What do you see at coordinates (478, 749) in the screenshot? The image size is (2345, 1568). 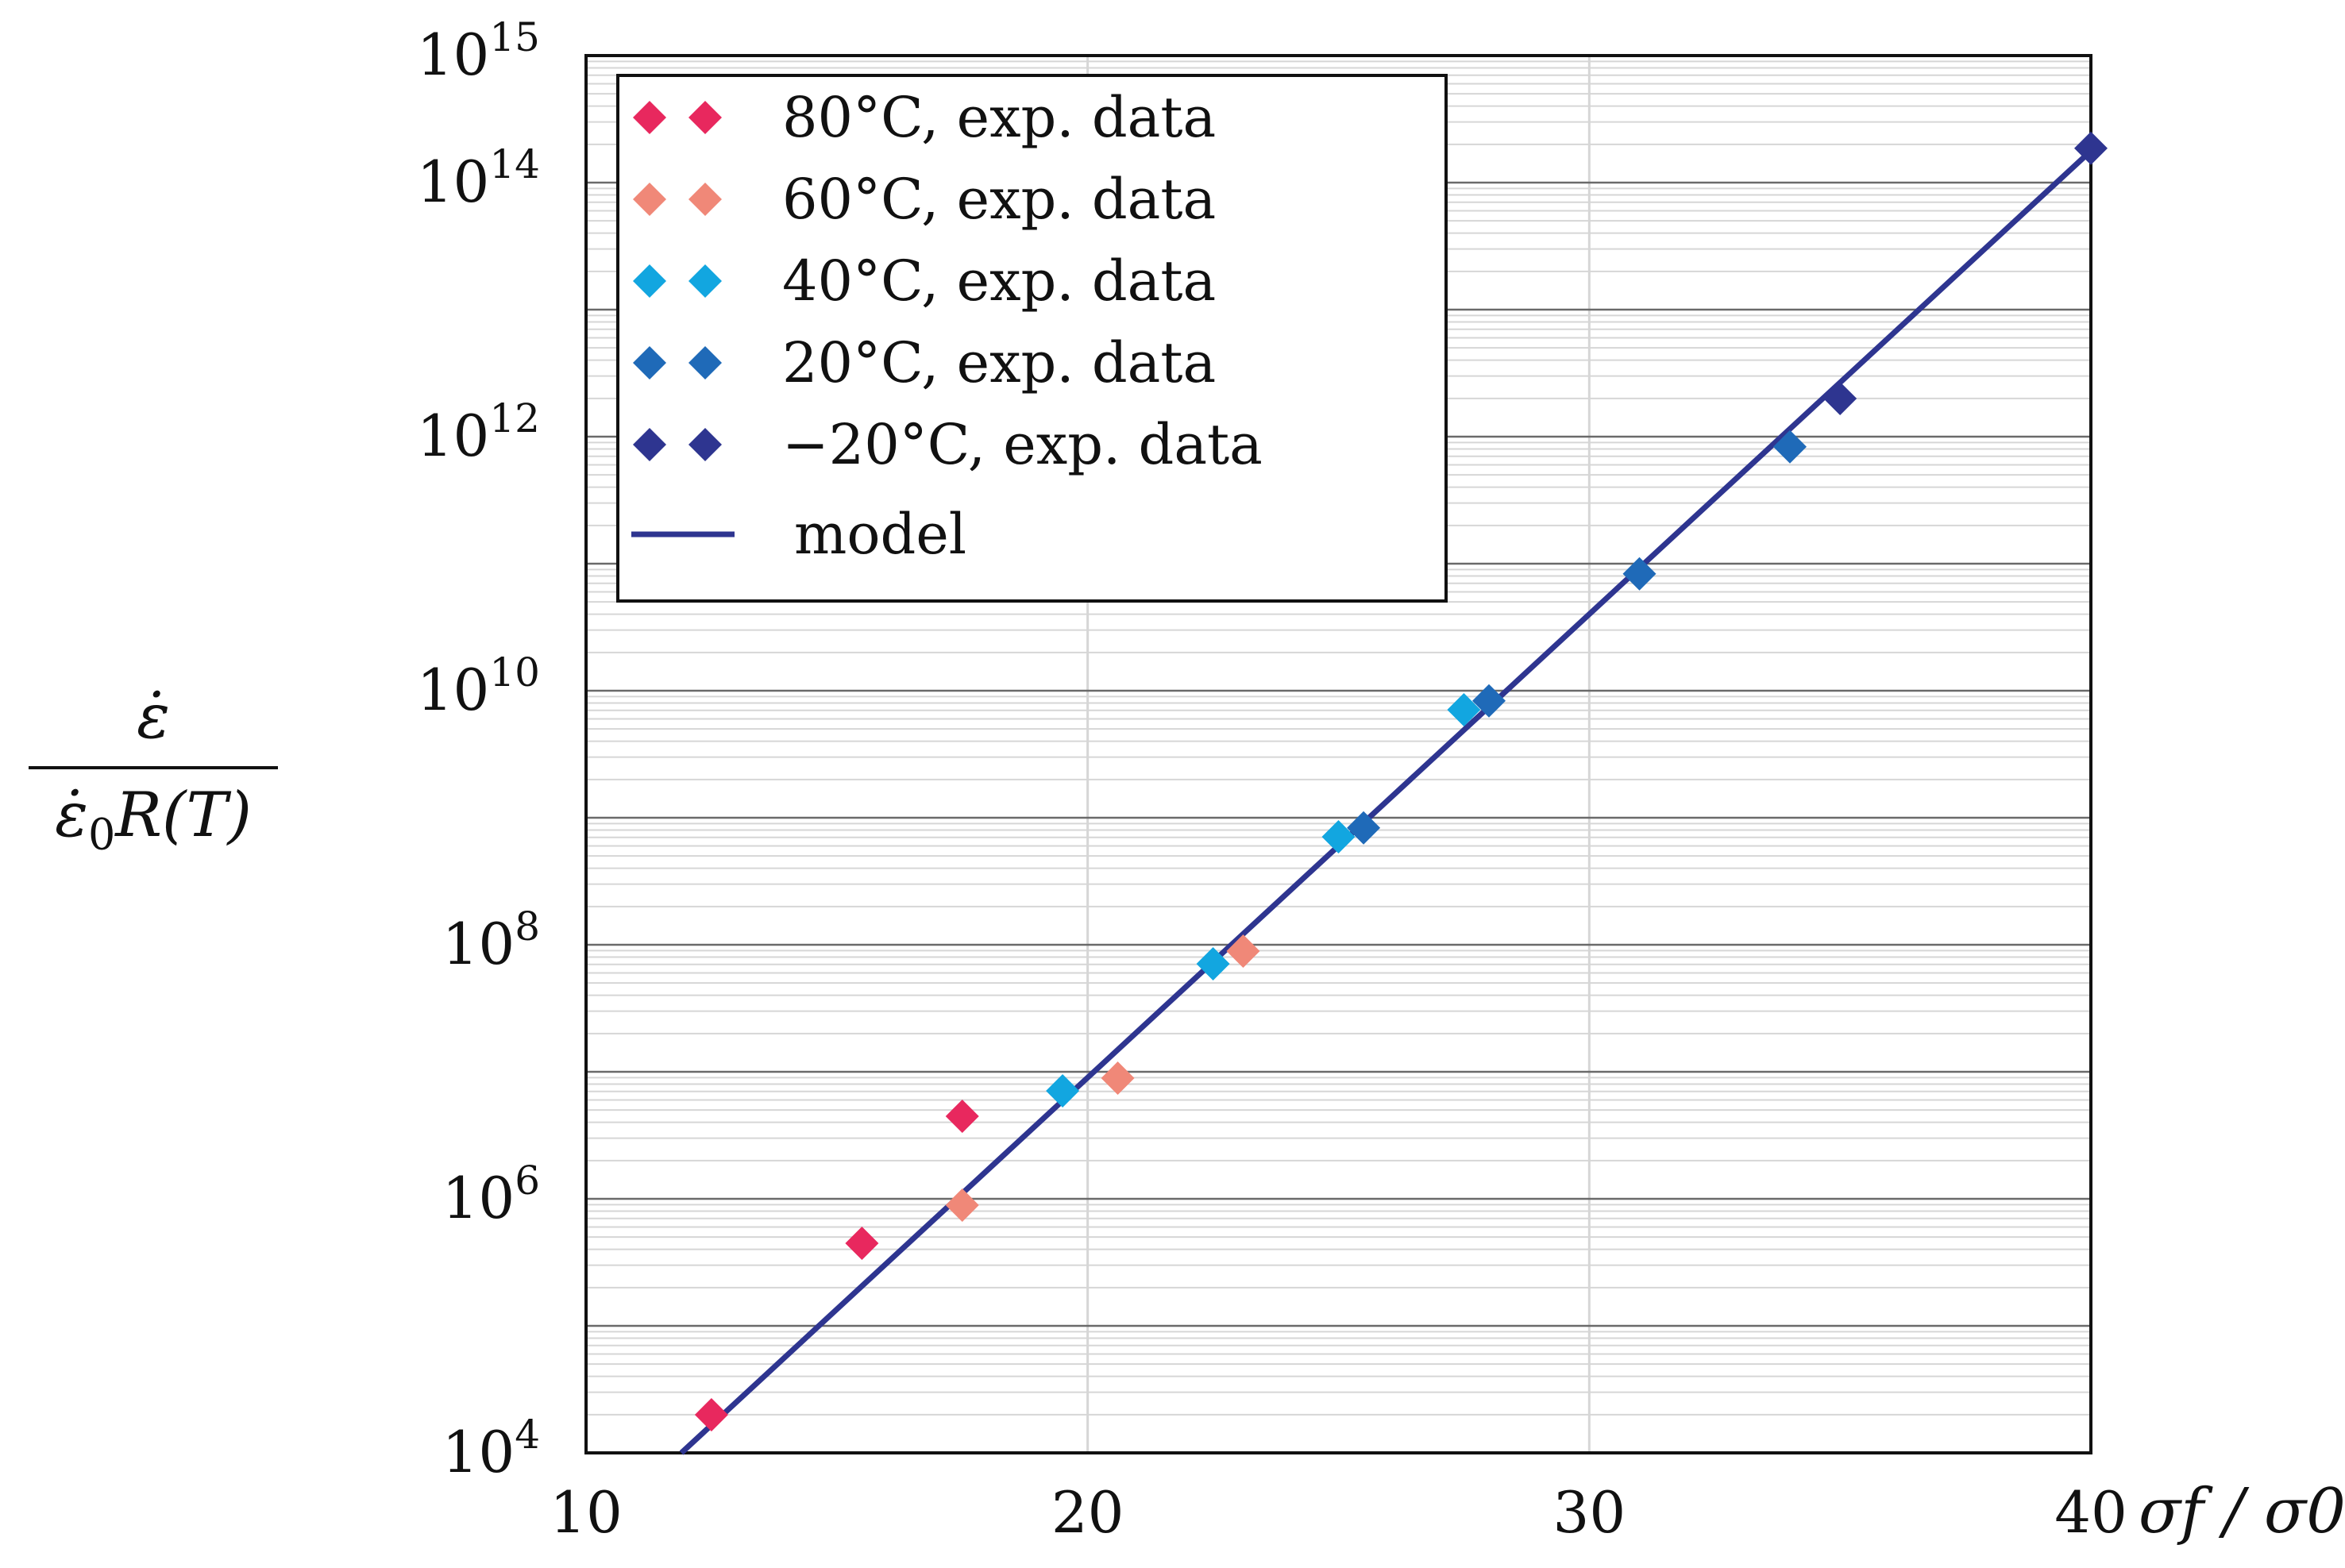 I see `y-tick-labels: 10⁴ 10⁶ 10⁸ 10¹⁰ 10¹² 10¹⁴ 10¹⁵` at bounding box center [478, 749].